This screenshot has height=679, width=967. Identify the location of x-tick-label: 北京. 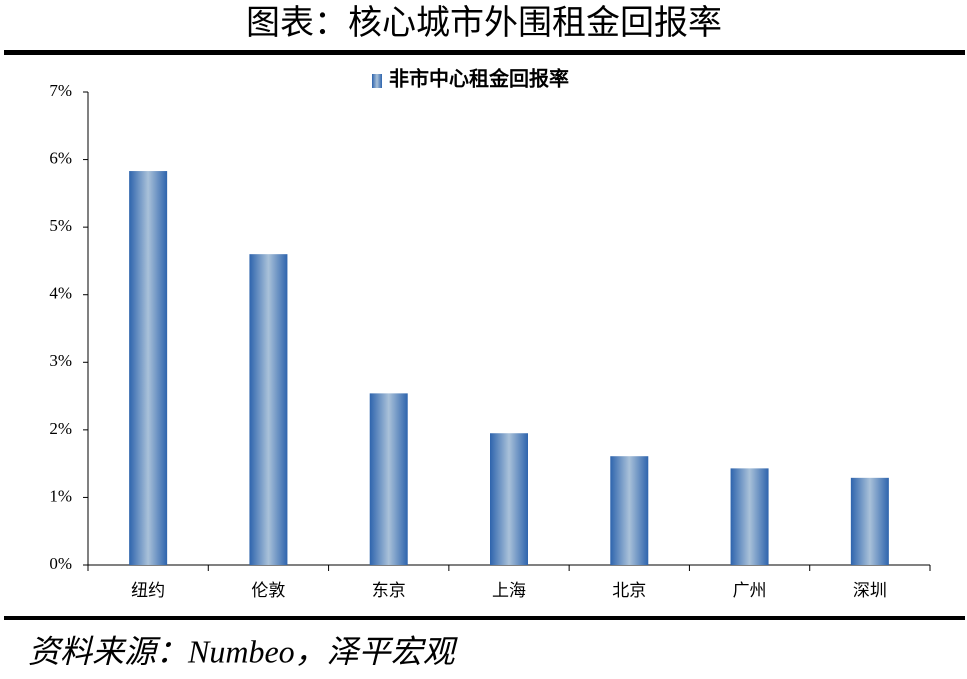
(629, 590).